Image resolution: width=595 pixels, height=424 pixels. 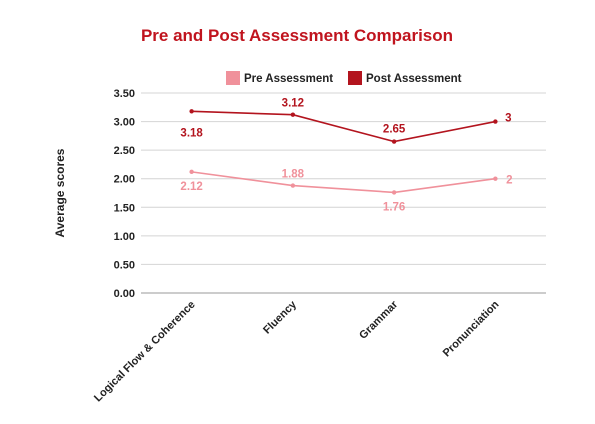 What do you see at coordinates (60, 192) in the screenshot?
I see `y-axis-label: Average scores` at bounding box center [60, 192].